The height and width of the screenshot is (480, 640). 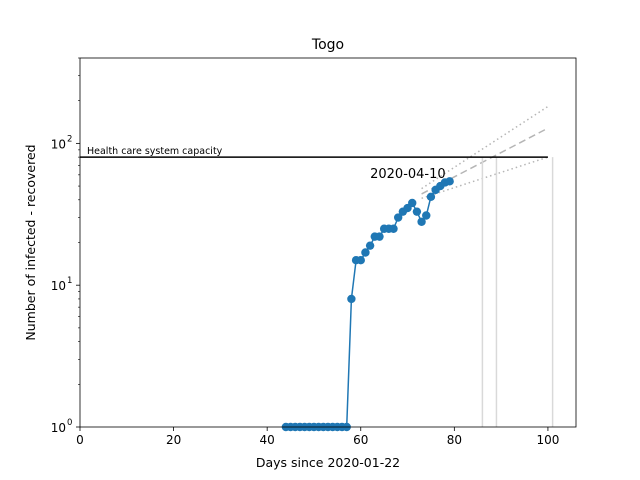 What do you see at coordinates (155, 151) in the screenshot?
I see `capacity-label: Health care system capacity` at bounding box center [155, 151].